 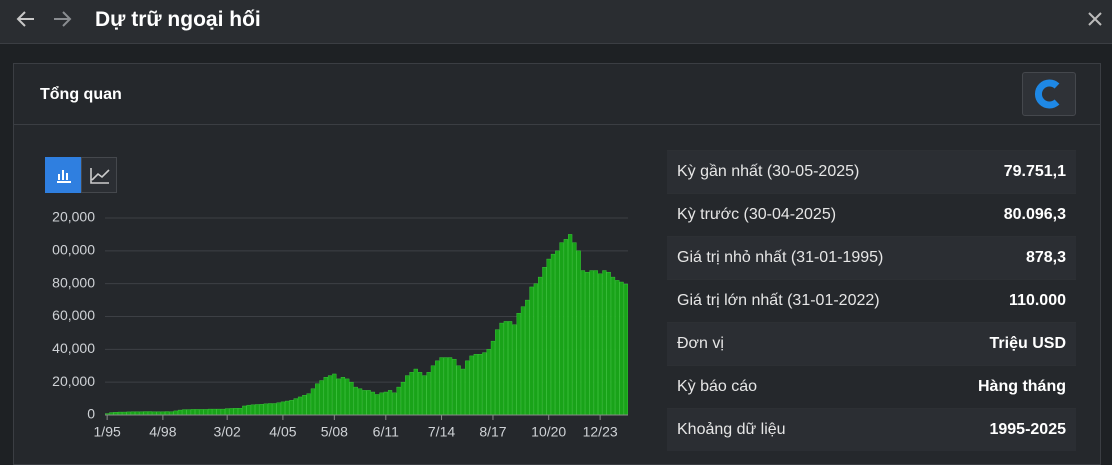 I want to click on stat-value: Triệu USD, so click(x=1027, y=343).